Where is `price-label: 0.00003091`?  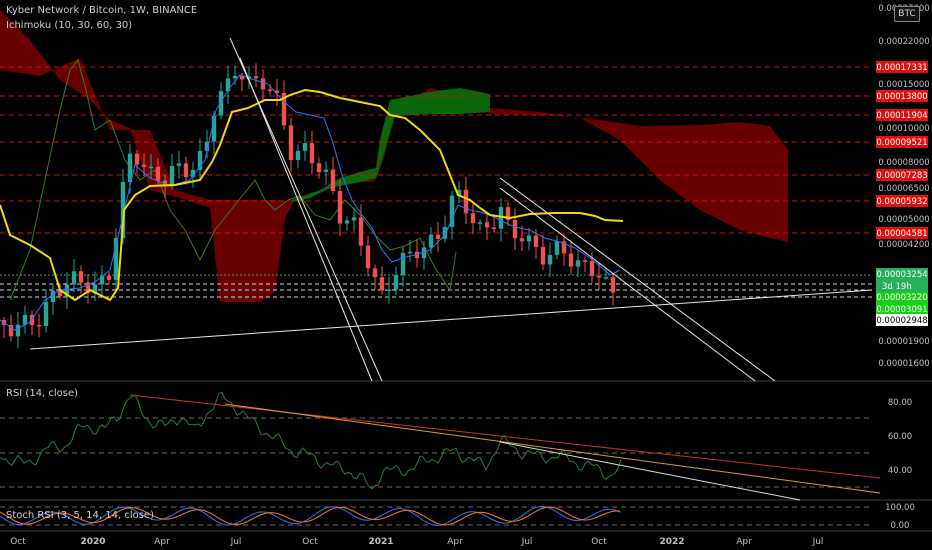
price-label: 0.00003091 is located at coordinates (901, 310).